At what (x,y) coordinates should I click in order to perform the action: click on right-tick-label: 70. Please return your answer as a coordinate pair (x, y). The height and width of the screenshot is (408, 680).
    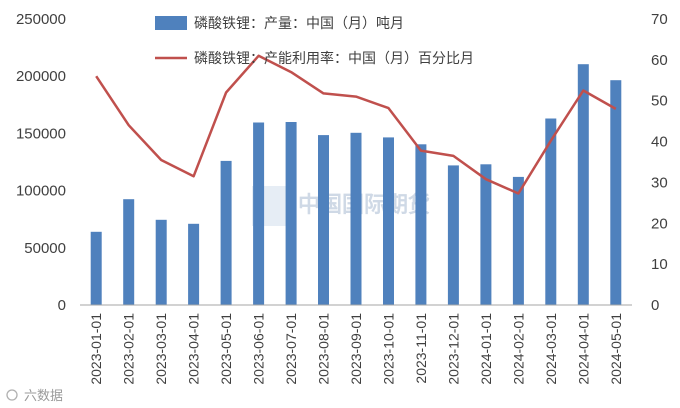
    Looking at the image, I should click on (659, 19).